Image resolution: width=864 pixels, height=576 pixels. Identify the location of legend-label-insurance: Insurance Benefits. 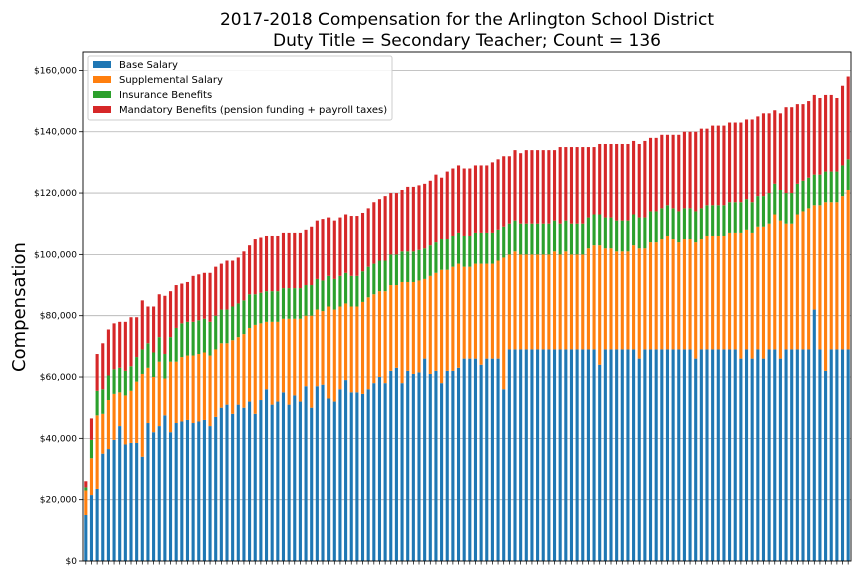
(165, 95).